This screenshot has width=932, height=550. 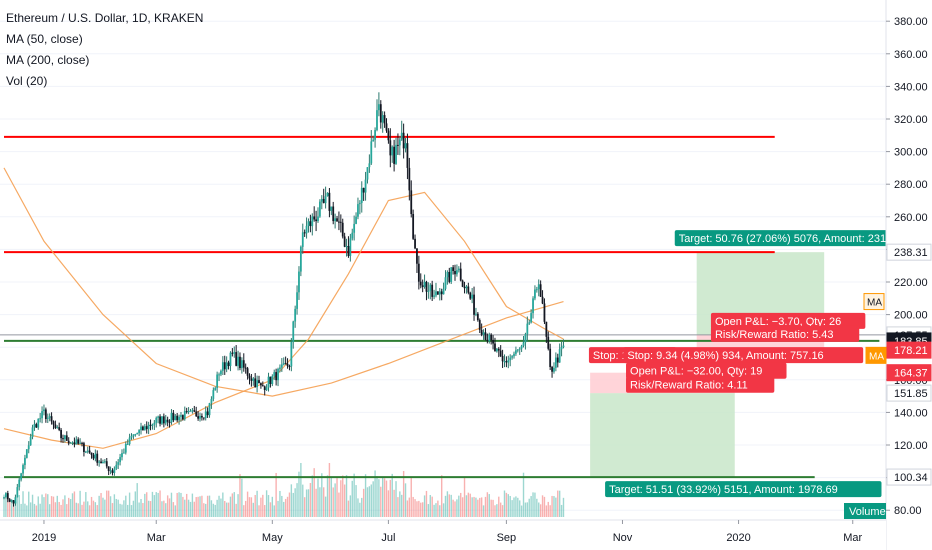 I want to click on long-rr-label-text: Risk/Reward Ratio: 5.43, so click(x=774, y=335).